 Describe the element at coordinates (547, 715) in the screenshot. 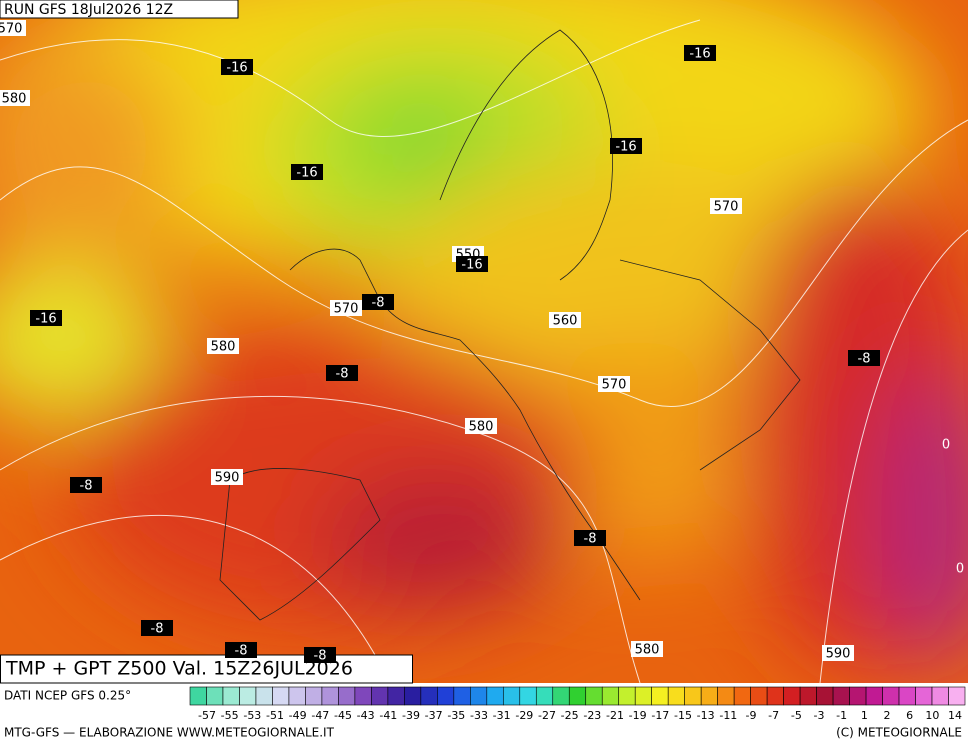

I see `scale-label: -27` at that location.